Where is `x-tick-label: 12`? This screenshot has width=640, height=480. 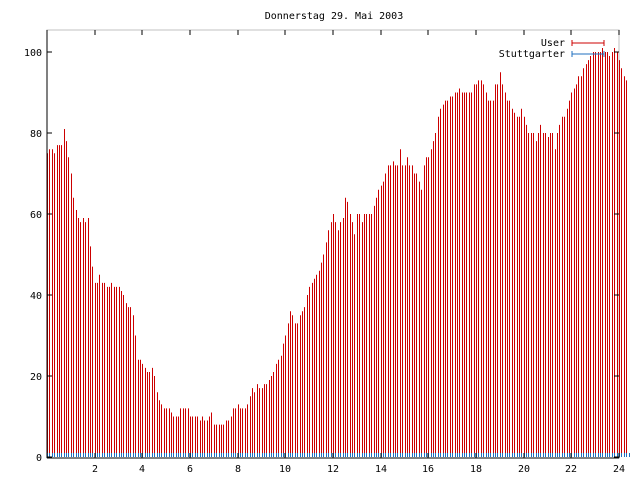 x-tick-label: 12 is located at coordinates (333, 469).